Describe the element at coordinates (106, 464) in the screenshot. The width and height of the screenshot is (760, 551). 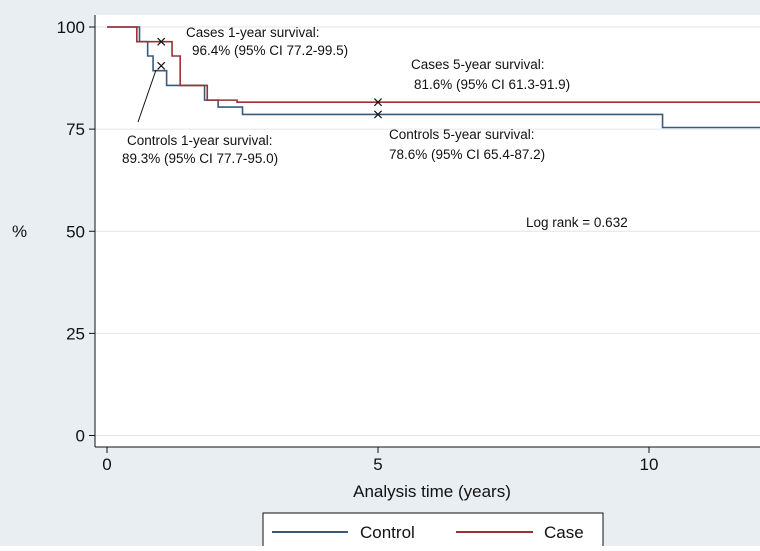
I see `x-tick-label: 0` at that location.